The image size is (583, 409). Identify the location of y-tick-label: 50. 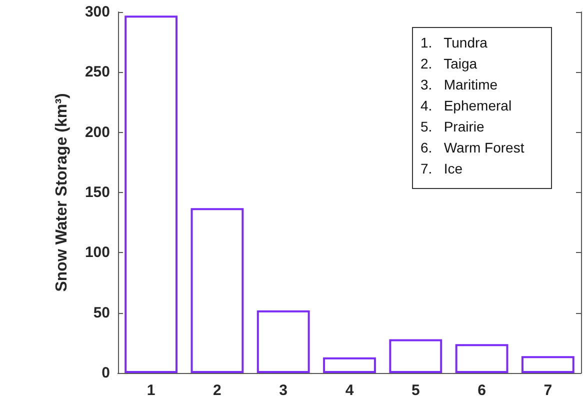
(101, 313).